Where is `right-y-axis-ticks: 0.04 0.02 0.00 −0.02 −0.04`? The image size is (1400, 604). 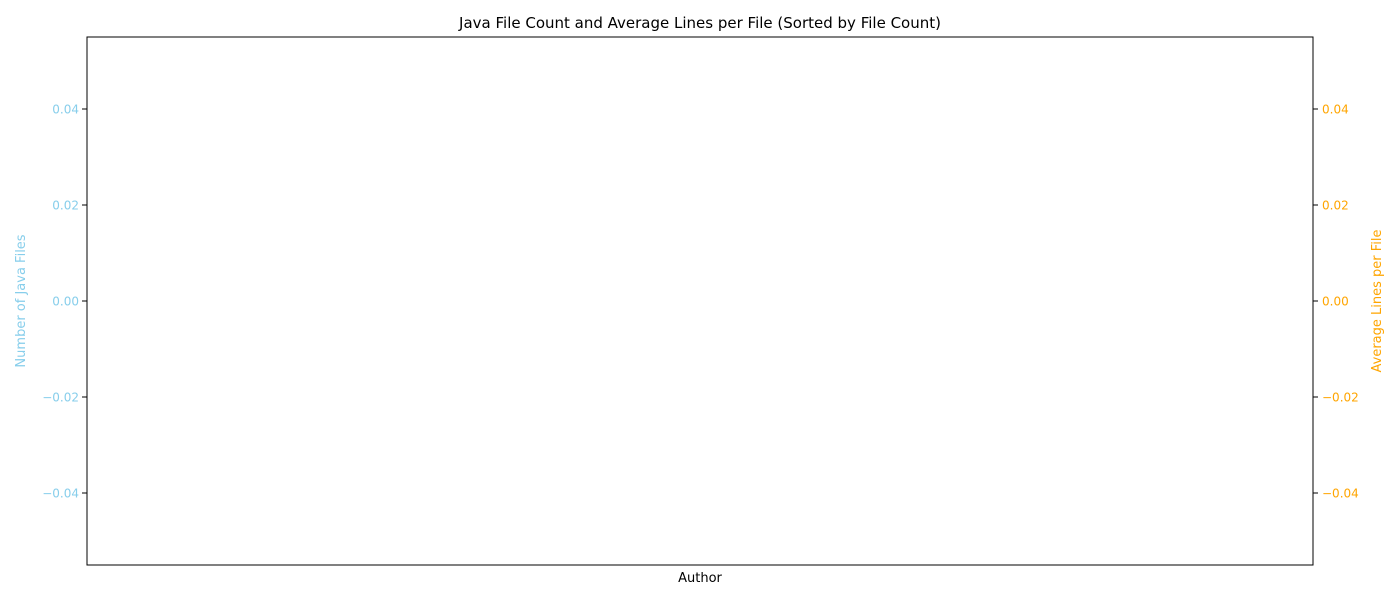
right-y-axis-ticks: 0.04 0.02 0.00 −0.02 −0.04 is located at coordinates (1336, 302).